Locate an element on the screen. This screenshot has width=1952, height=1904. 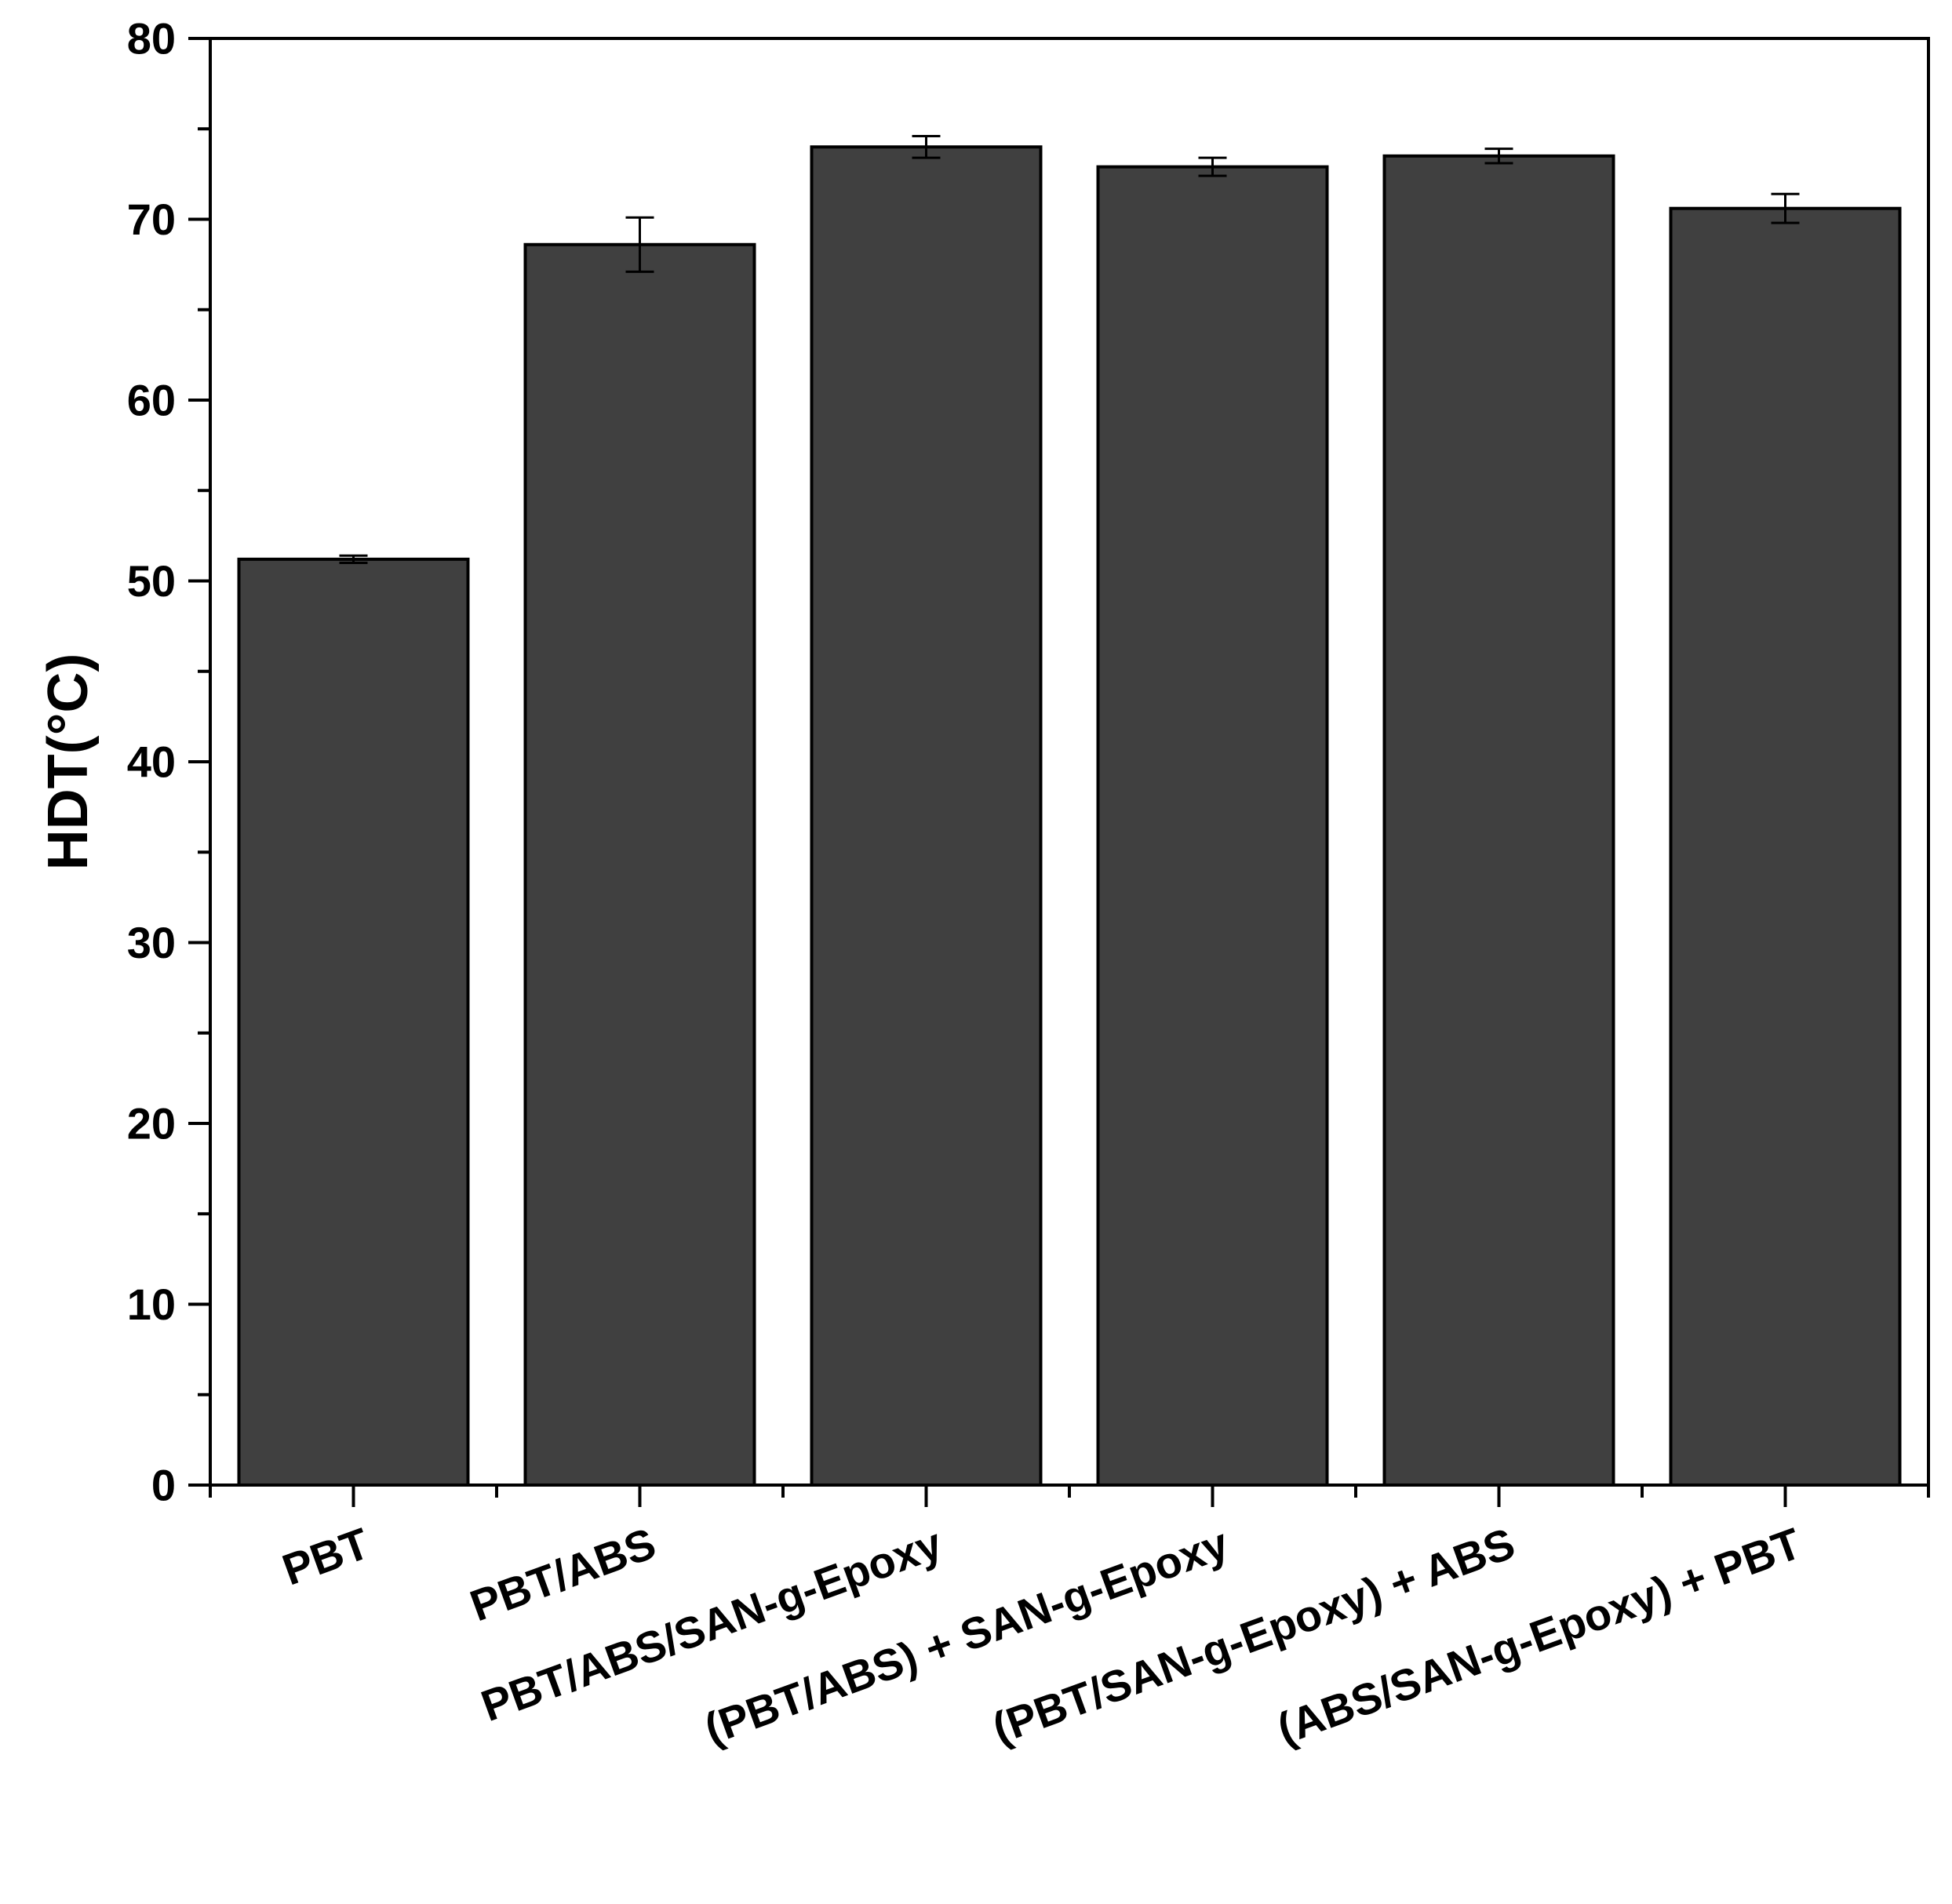
y-tick-label: 30 is located at coordinates (151, 942).